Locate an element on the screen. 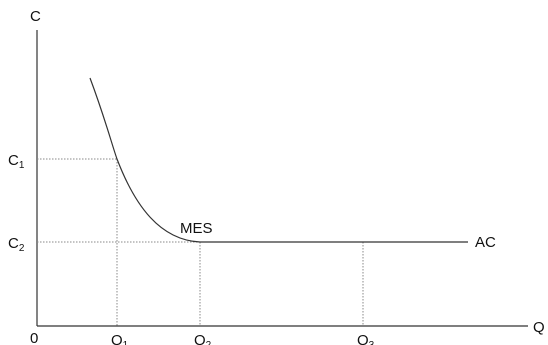  x-marker-q2: Q2 is located at coordinates (203, 338).